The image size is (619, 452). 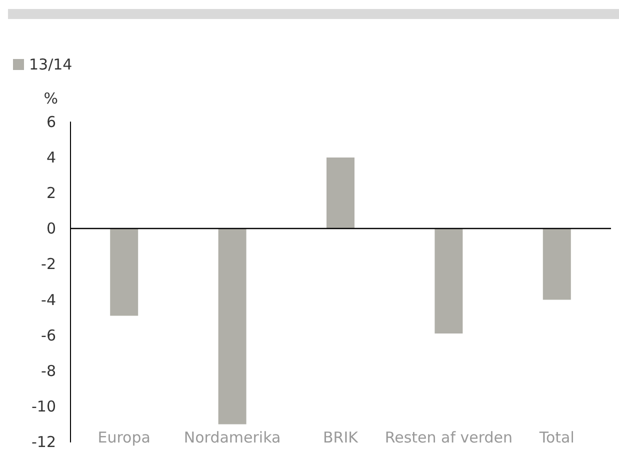 I want to click on y-tick-label: 6, so click(x=51, y=122).